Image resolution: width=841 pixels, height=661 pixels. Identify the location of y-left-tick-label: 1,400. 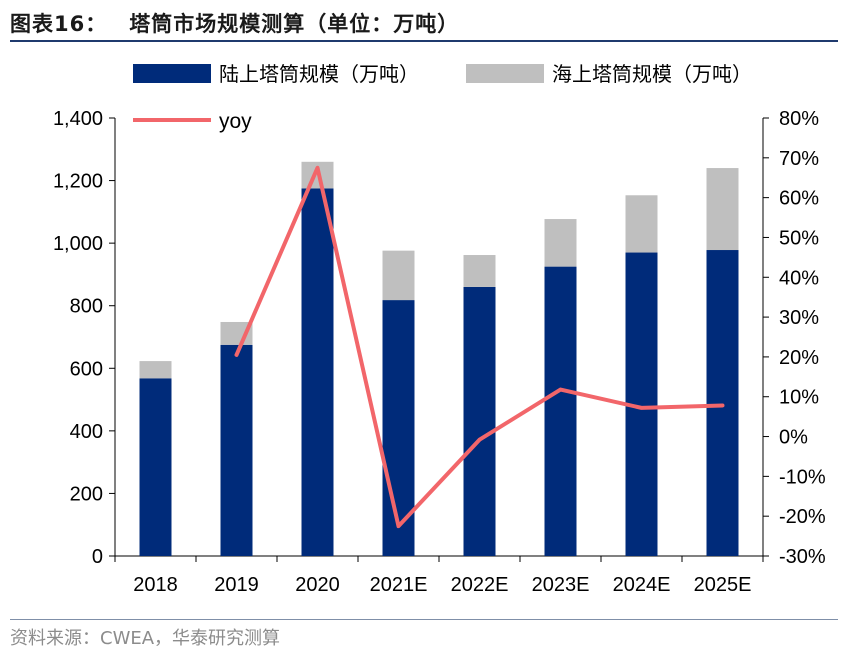
(78, 119).